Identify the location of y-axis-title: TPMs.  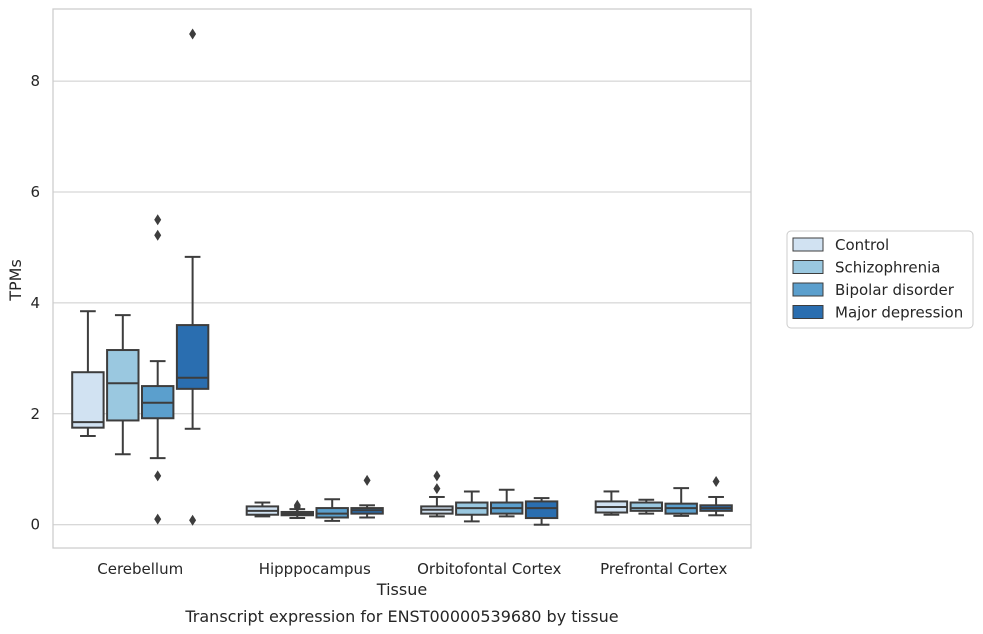
(15, 280).